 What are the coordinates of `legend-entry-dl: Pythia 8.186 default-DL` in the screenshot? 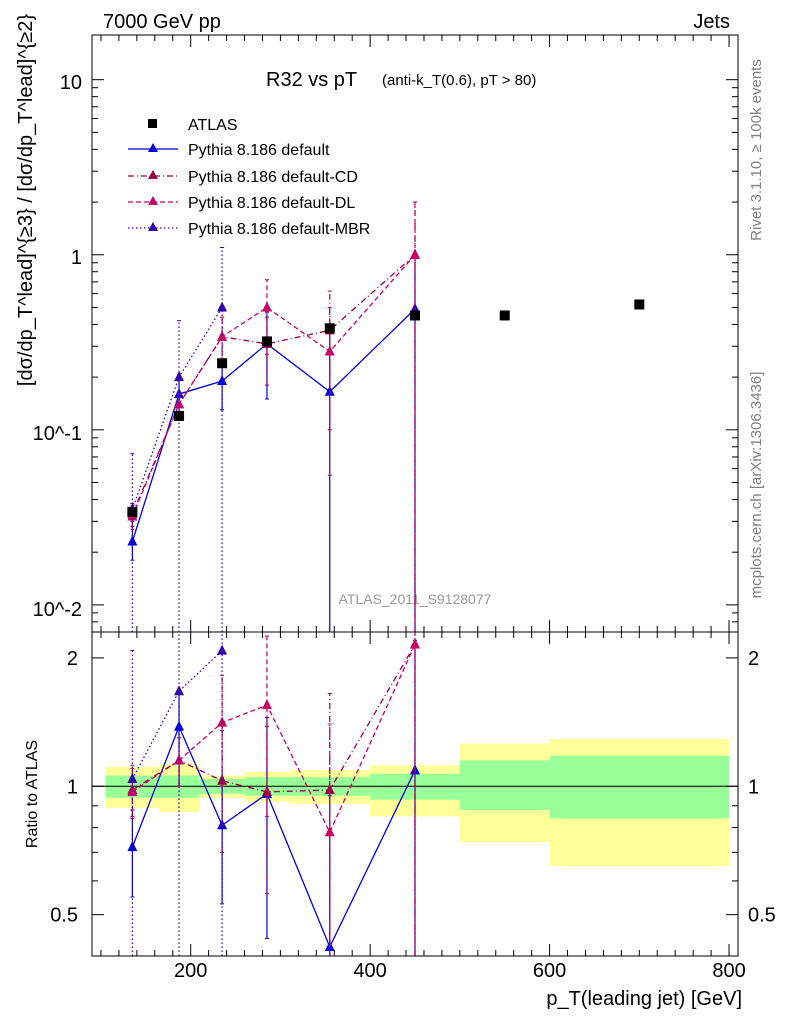 It's located at (241, 203).